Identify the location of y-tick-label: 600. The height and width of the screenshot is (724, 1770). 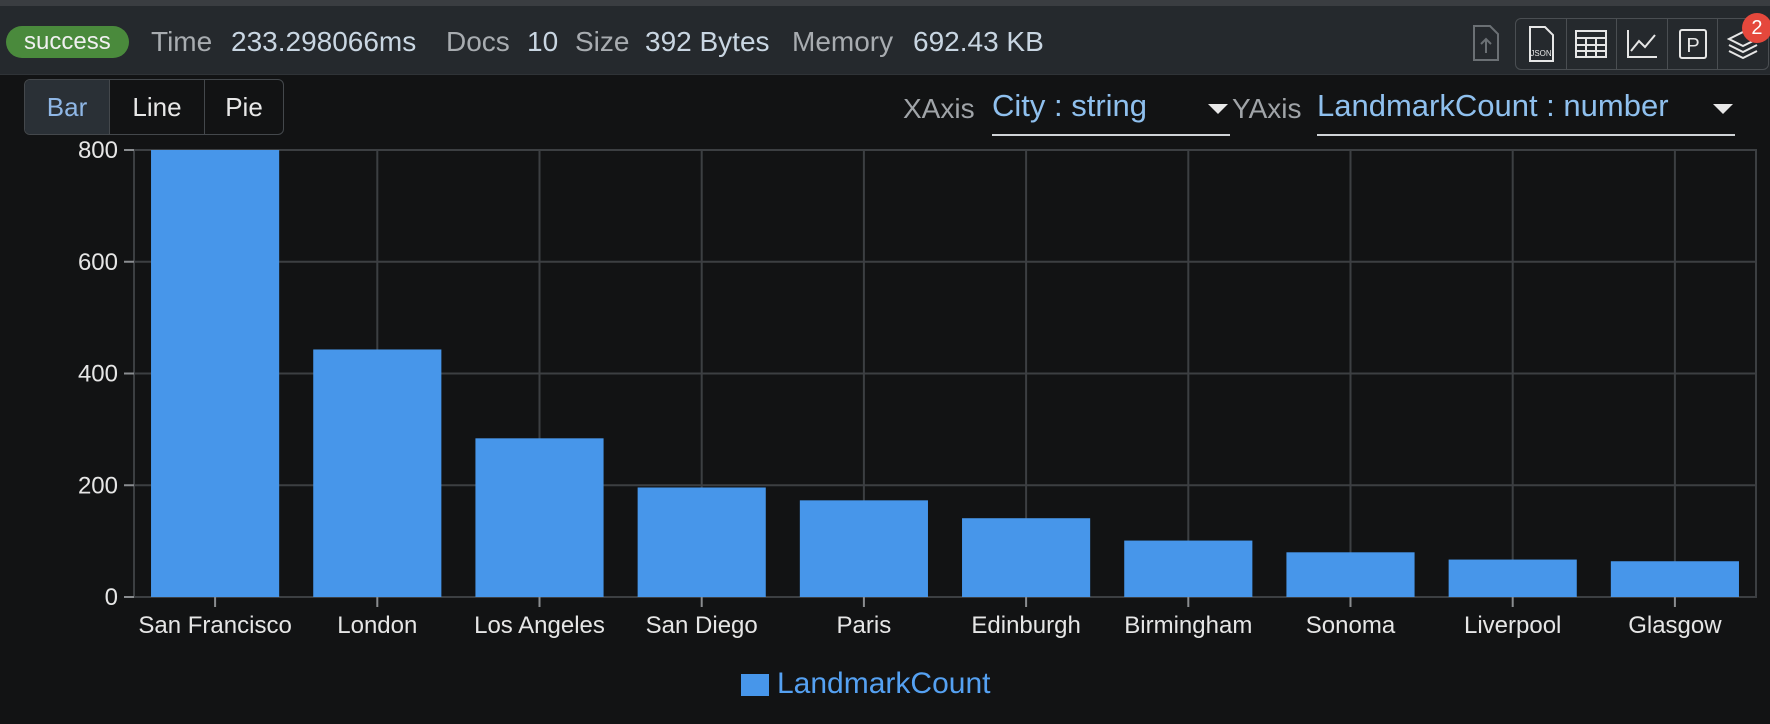
(98, 262).